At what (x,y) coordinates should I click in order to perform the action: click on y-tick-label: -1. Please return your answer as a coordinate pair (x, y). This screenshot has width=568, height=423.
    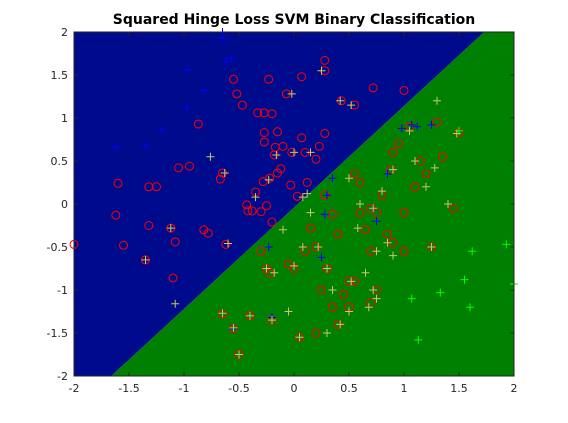
    Looking at the image, I should click on (62, 290).